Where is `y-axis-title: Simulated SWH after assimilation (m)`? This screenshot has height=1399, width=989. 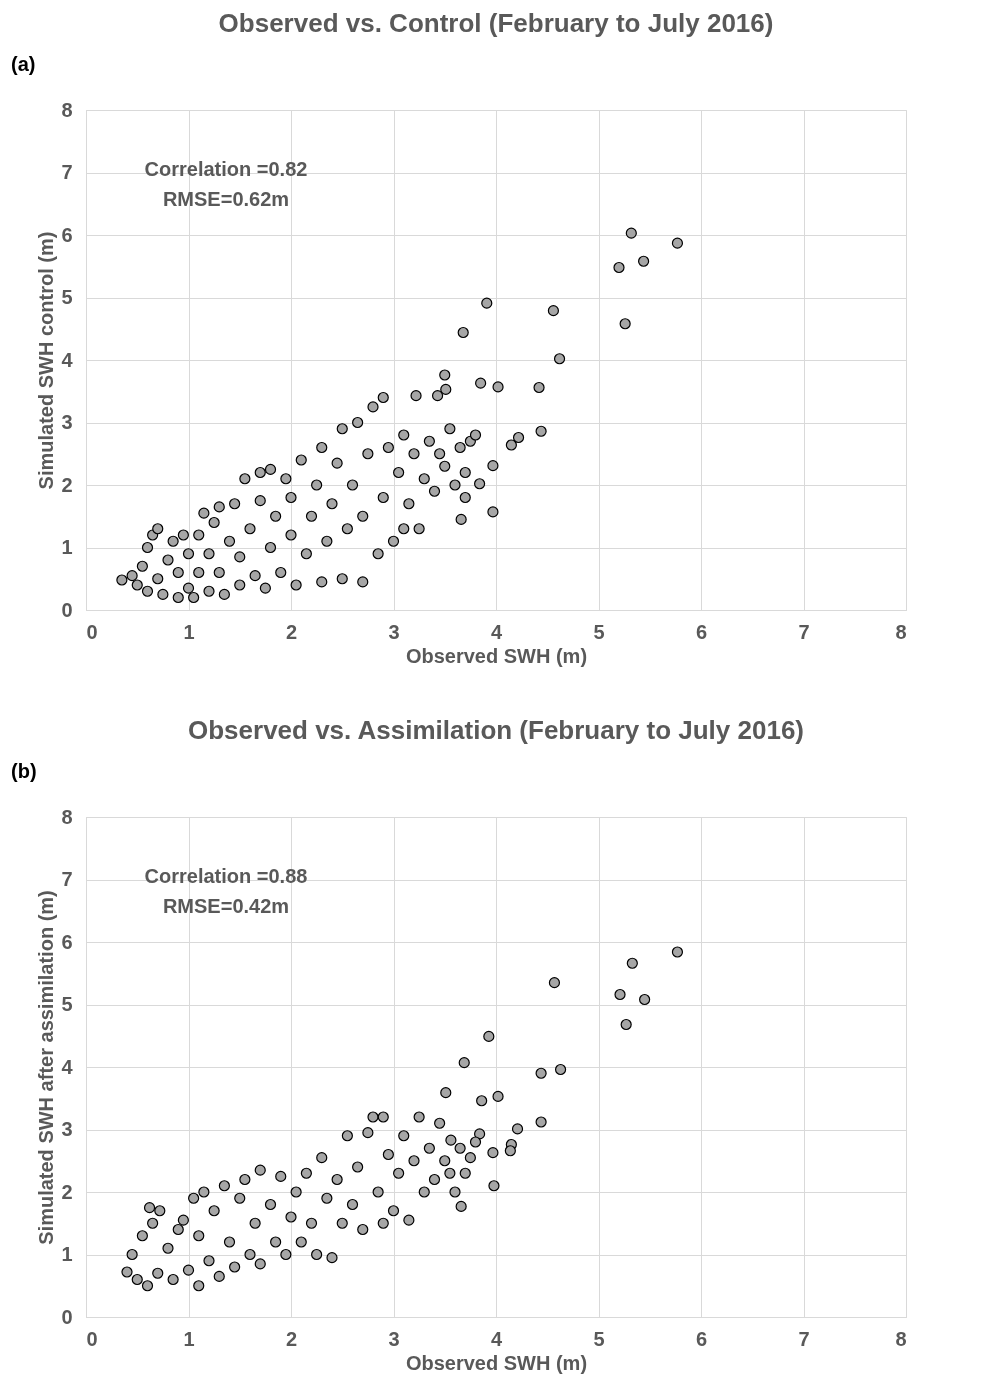
y-axis-title: Simulated SWH after assimilation (m) is located at coordinates (46, 1067).